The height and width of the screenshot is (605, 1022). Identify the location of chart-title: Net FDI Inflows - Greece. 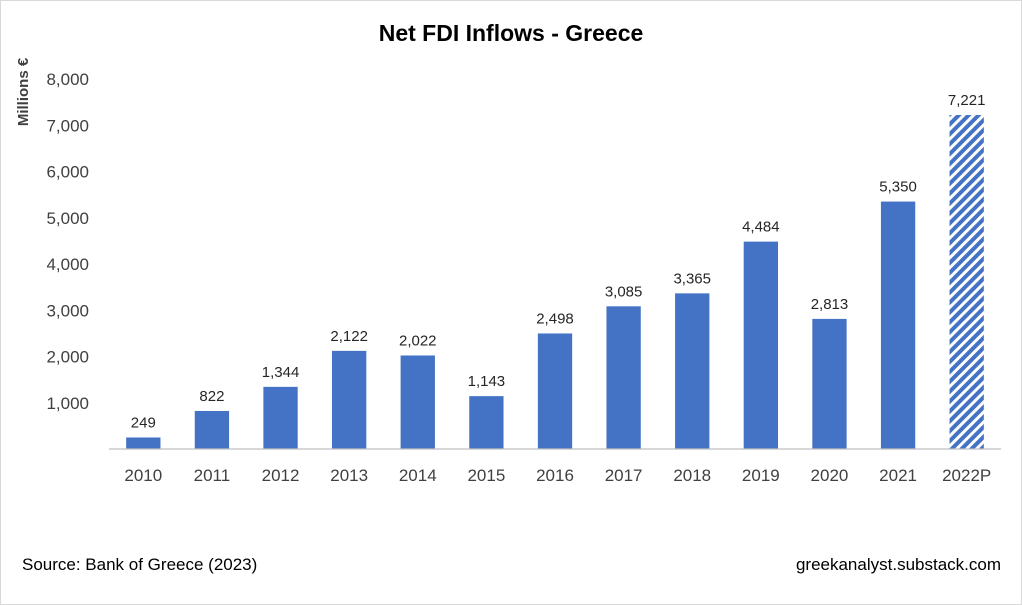
(511, 33).